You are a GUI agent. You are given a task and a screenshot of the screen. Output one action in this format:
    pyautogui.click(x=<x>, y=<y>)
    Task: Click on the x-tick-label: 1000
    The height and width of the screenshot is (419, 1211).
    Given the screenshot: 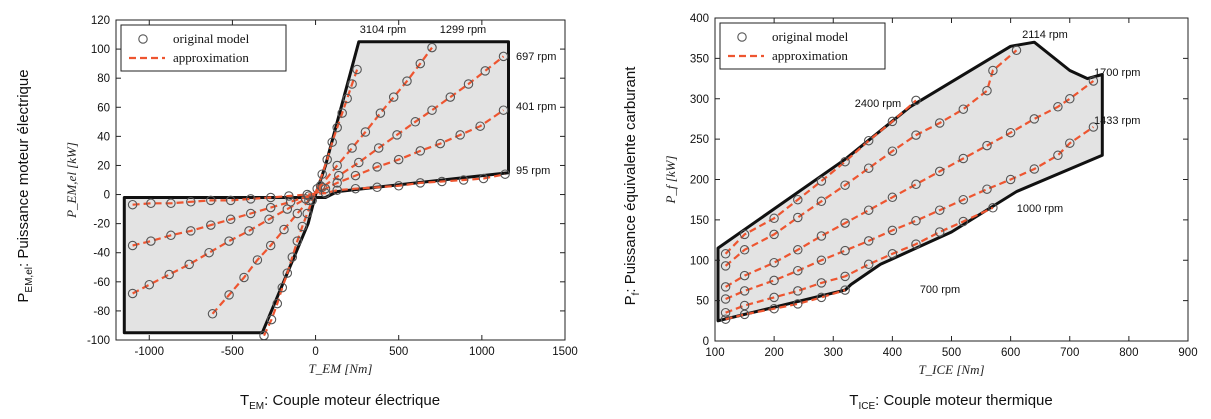 What is the action you would take?
    pyautogui.click(x=482, y=352)
    